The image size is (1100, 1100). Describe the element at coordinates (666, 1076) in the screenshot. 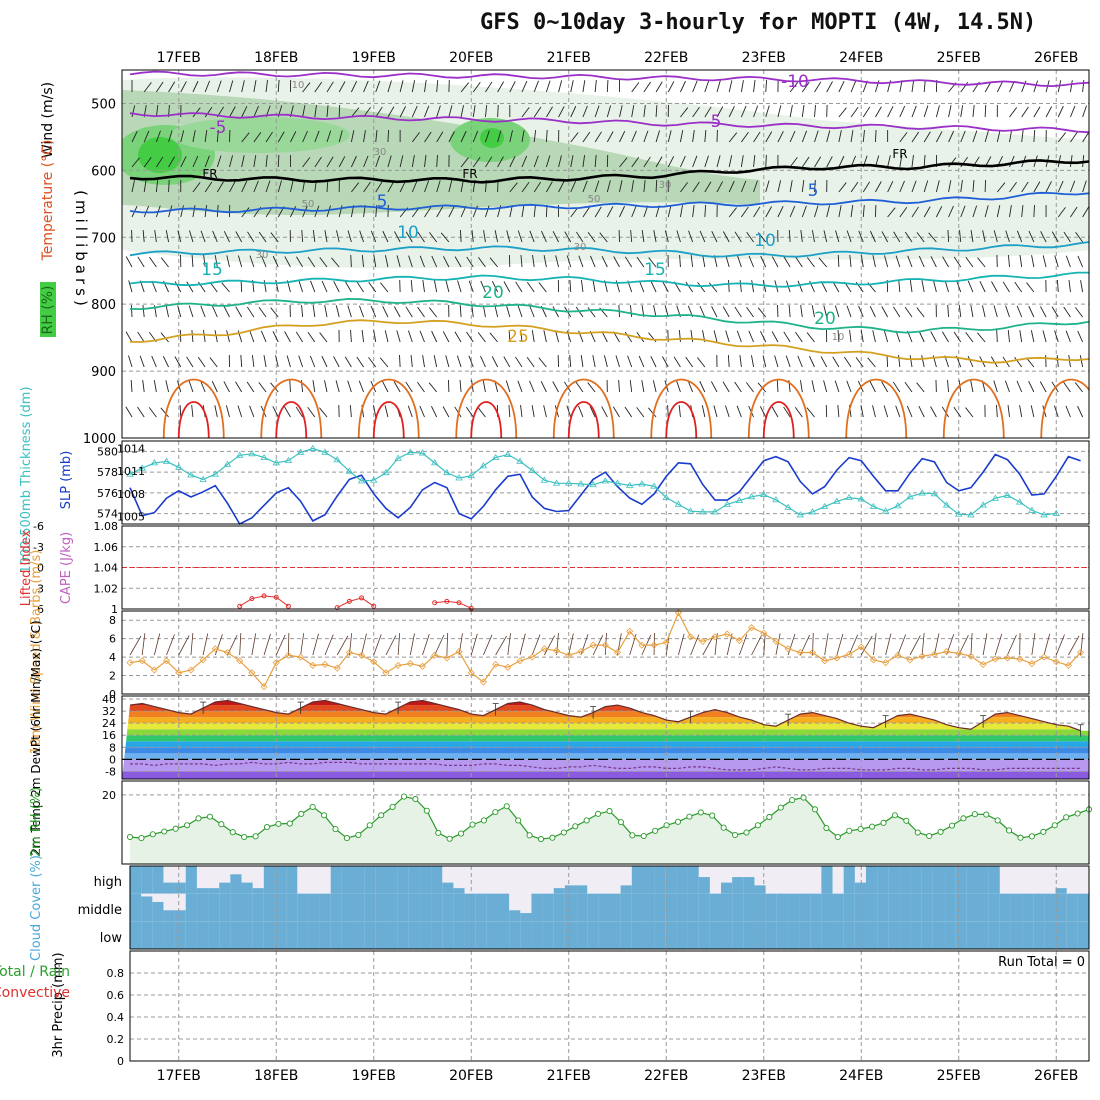

I see `date-bottom-22FEB: 22FEB` at that location.